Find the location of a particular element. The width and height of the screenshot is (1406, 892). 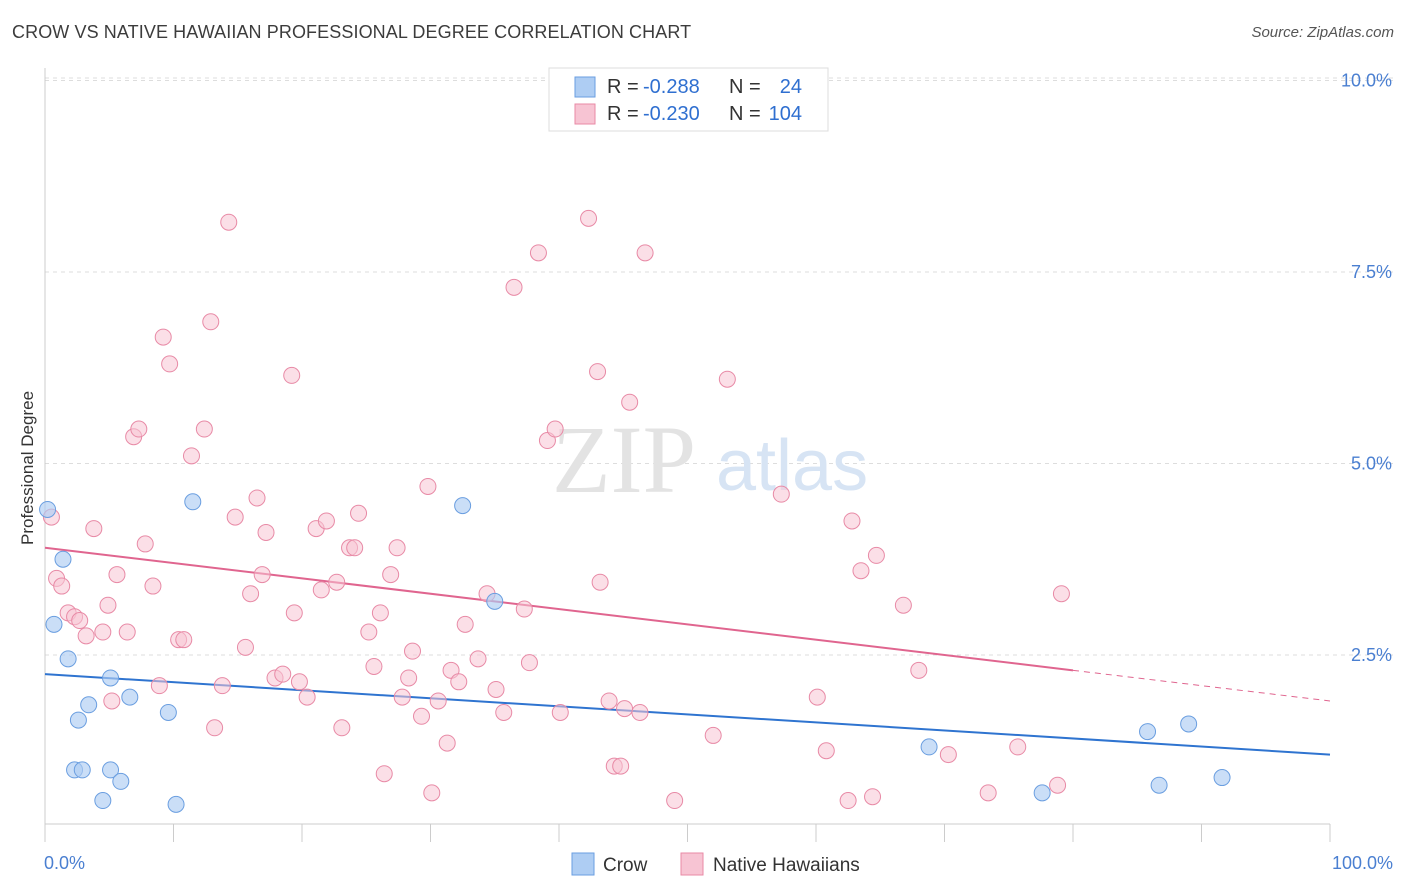

bottom-legend: Crow Native Hawaiians is located at coordinates (715, 864).